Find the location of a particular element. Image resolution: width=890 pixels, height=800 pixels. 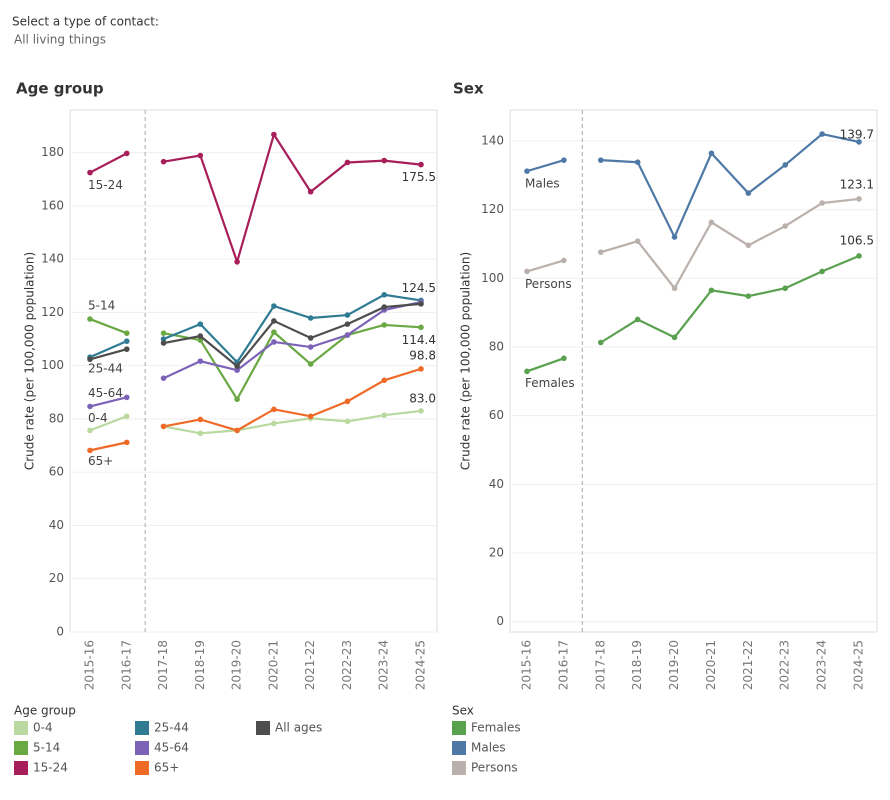

legend-label: 15-24 is located at coordinates (50, 768).